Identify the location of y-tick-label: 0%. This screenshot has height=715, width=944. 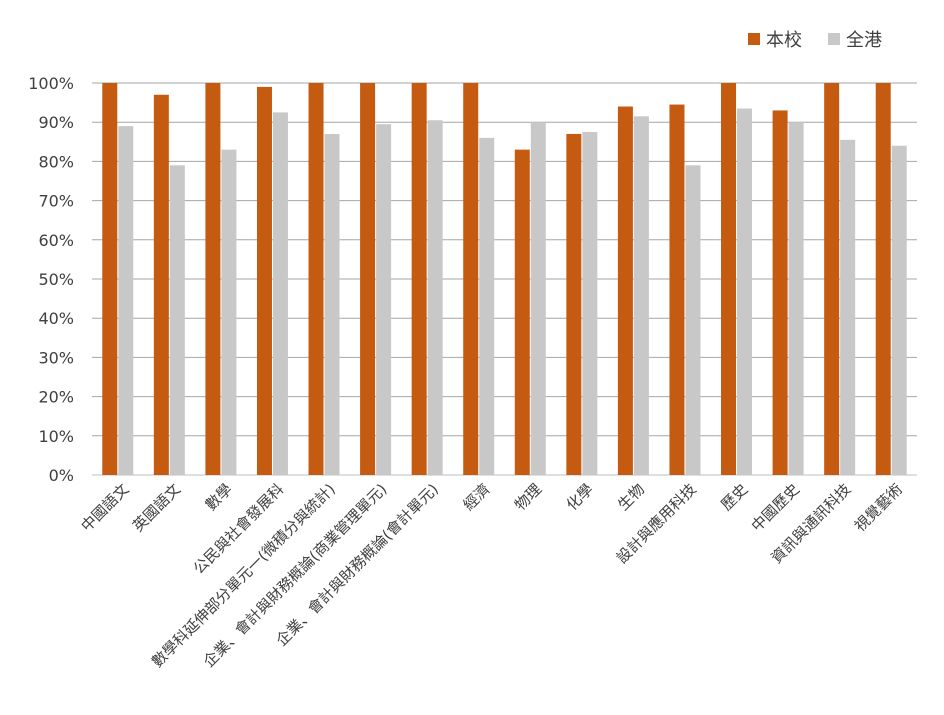
(61, 475).